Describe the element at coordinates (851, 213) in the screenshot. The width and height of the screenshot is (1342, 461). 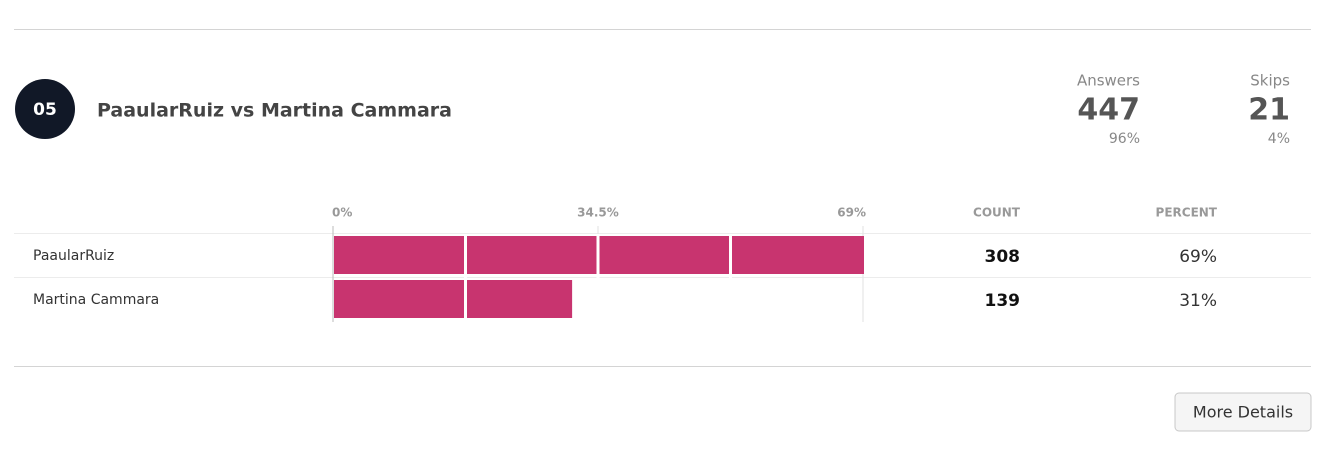
I see `x-tick-label: 69%` at that location.